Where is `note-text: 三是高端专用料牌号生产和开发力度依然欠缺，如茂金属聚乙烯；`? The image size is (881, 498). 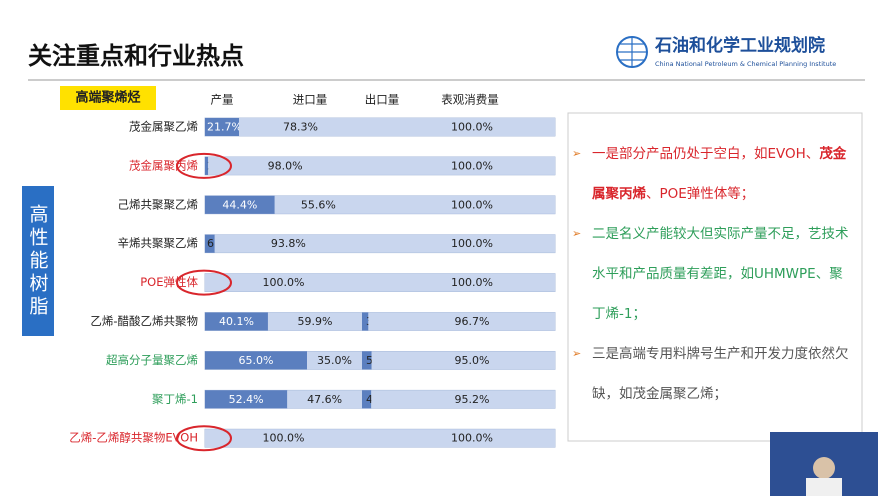
note-text: 三是高端专用料牌号生产和开发力度依然欠缺，如茂金属聚乙烯； is located at coordinates (723, 374).